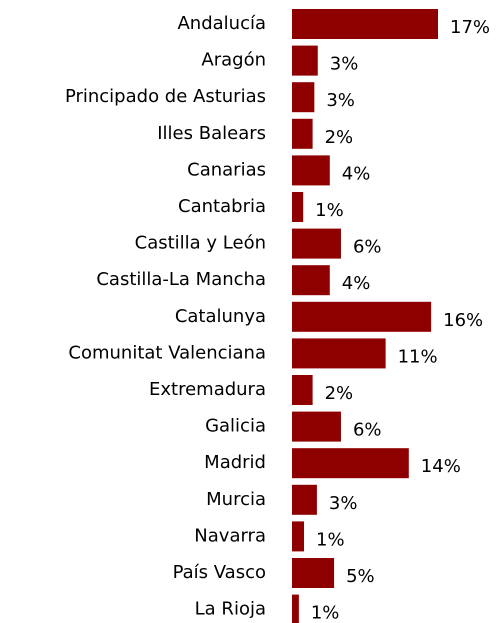 The image size is (504, 623). What do you see at coordinates (235, 426) in the screenshot?
I see `category-label: Galicia` at bounding box center [235, 426].